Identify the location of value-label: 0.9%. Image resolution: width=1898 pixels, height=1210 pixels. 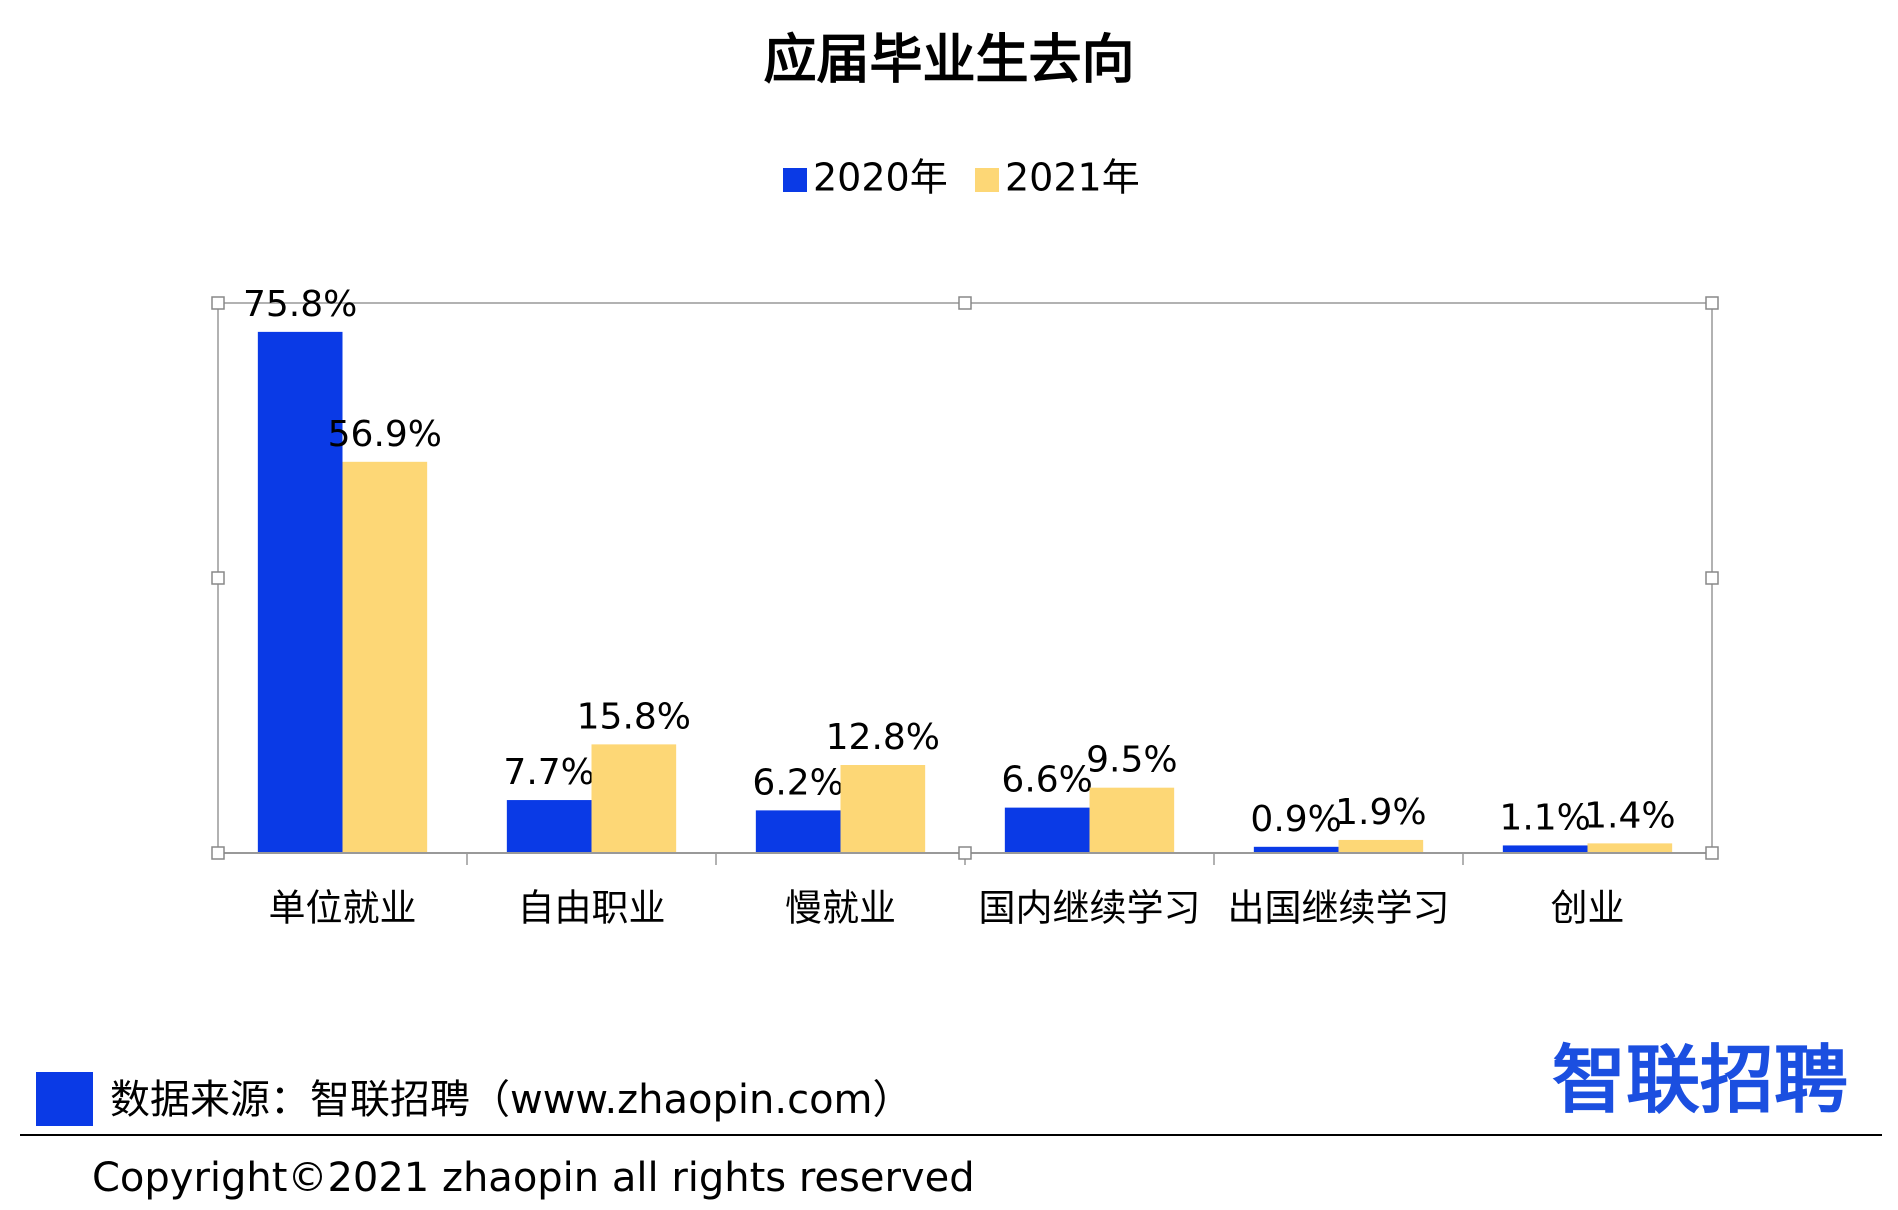
(1295, 819).